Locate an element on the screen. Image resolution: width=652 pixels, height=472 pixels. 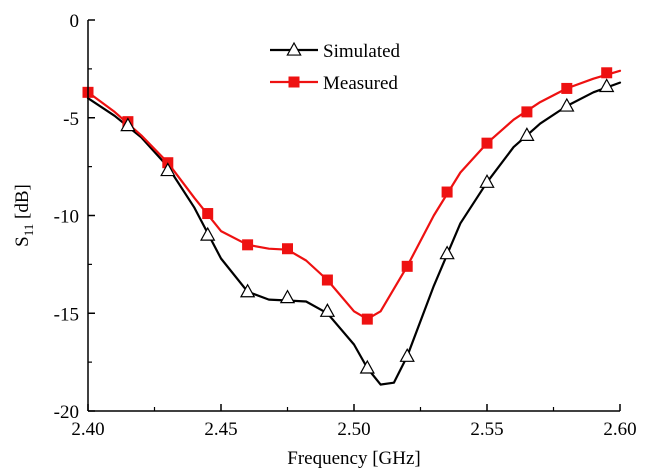
legend-label-simulated: Simulated is located at coordinates (362, 51).